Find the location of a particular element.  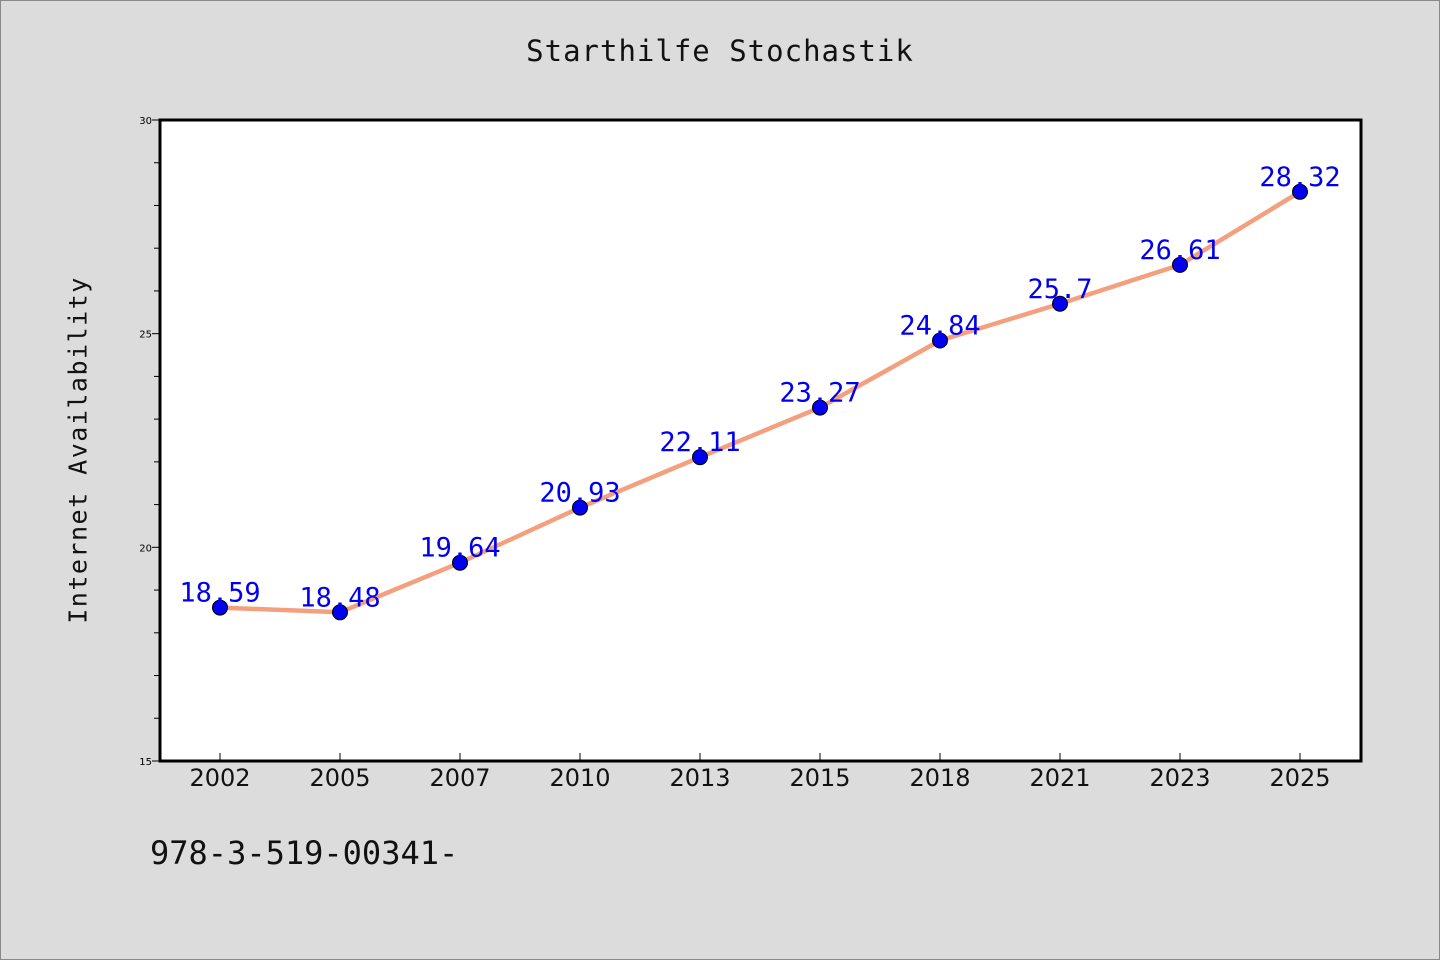

data-label: 26.61 is located at coordinates (1179, 250).